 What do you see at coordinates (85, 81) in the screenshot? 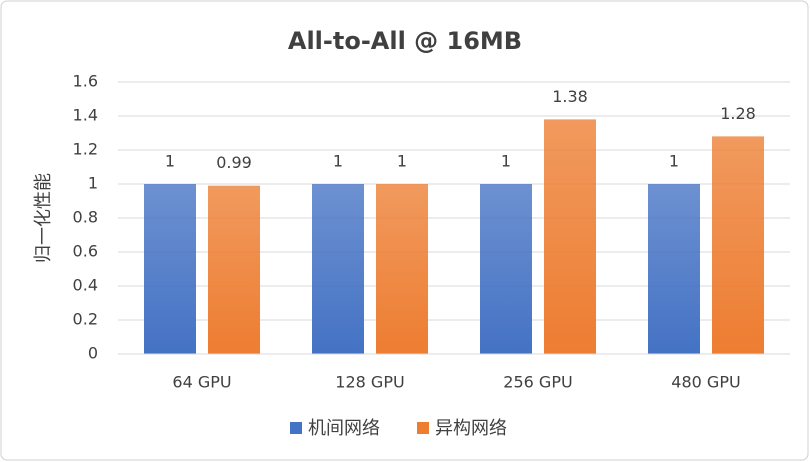
I see `y-tick-label: 1.6` at bounding box center [85, 81].